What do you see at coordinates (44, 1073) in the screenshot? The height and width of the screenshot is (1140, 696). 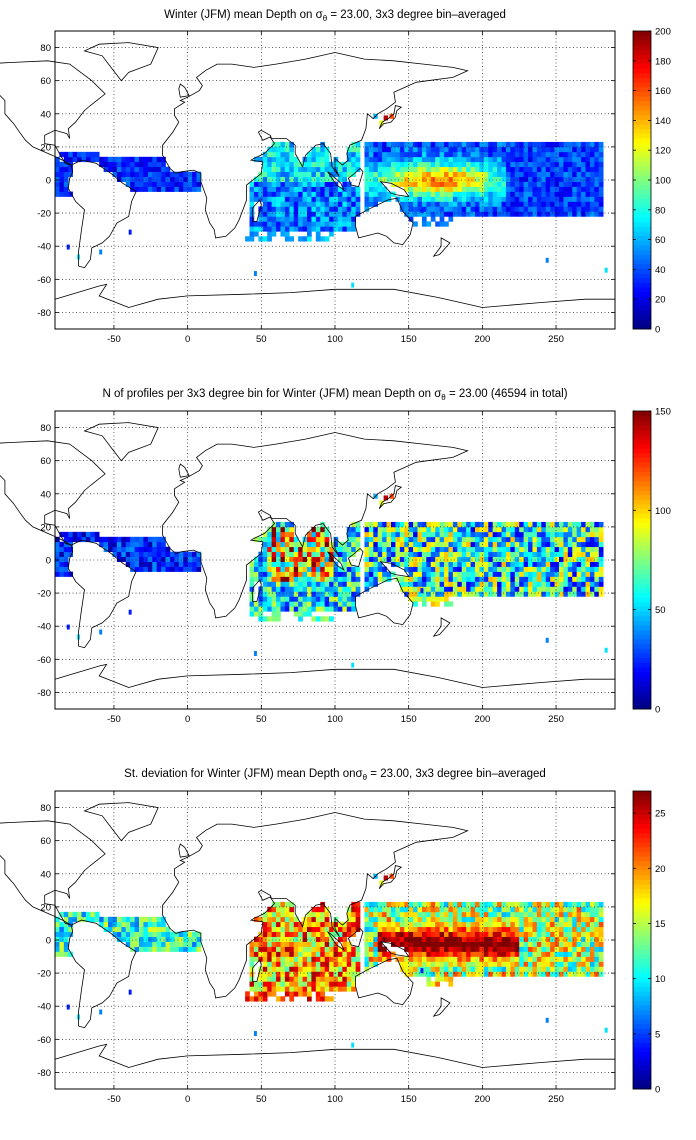 I see `y-tick-label: -80` at bounding box center [44, 1073].